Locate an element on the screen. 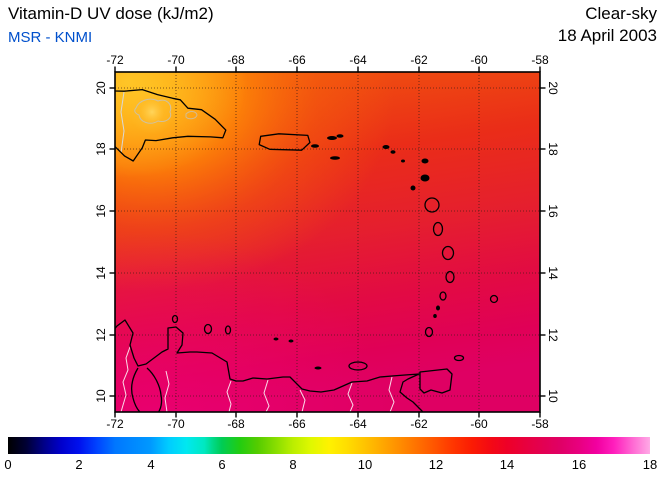 This screenshot has height=480, width=665. lat-tick-label-right: 14 is located at coordinates (553, 273).